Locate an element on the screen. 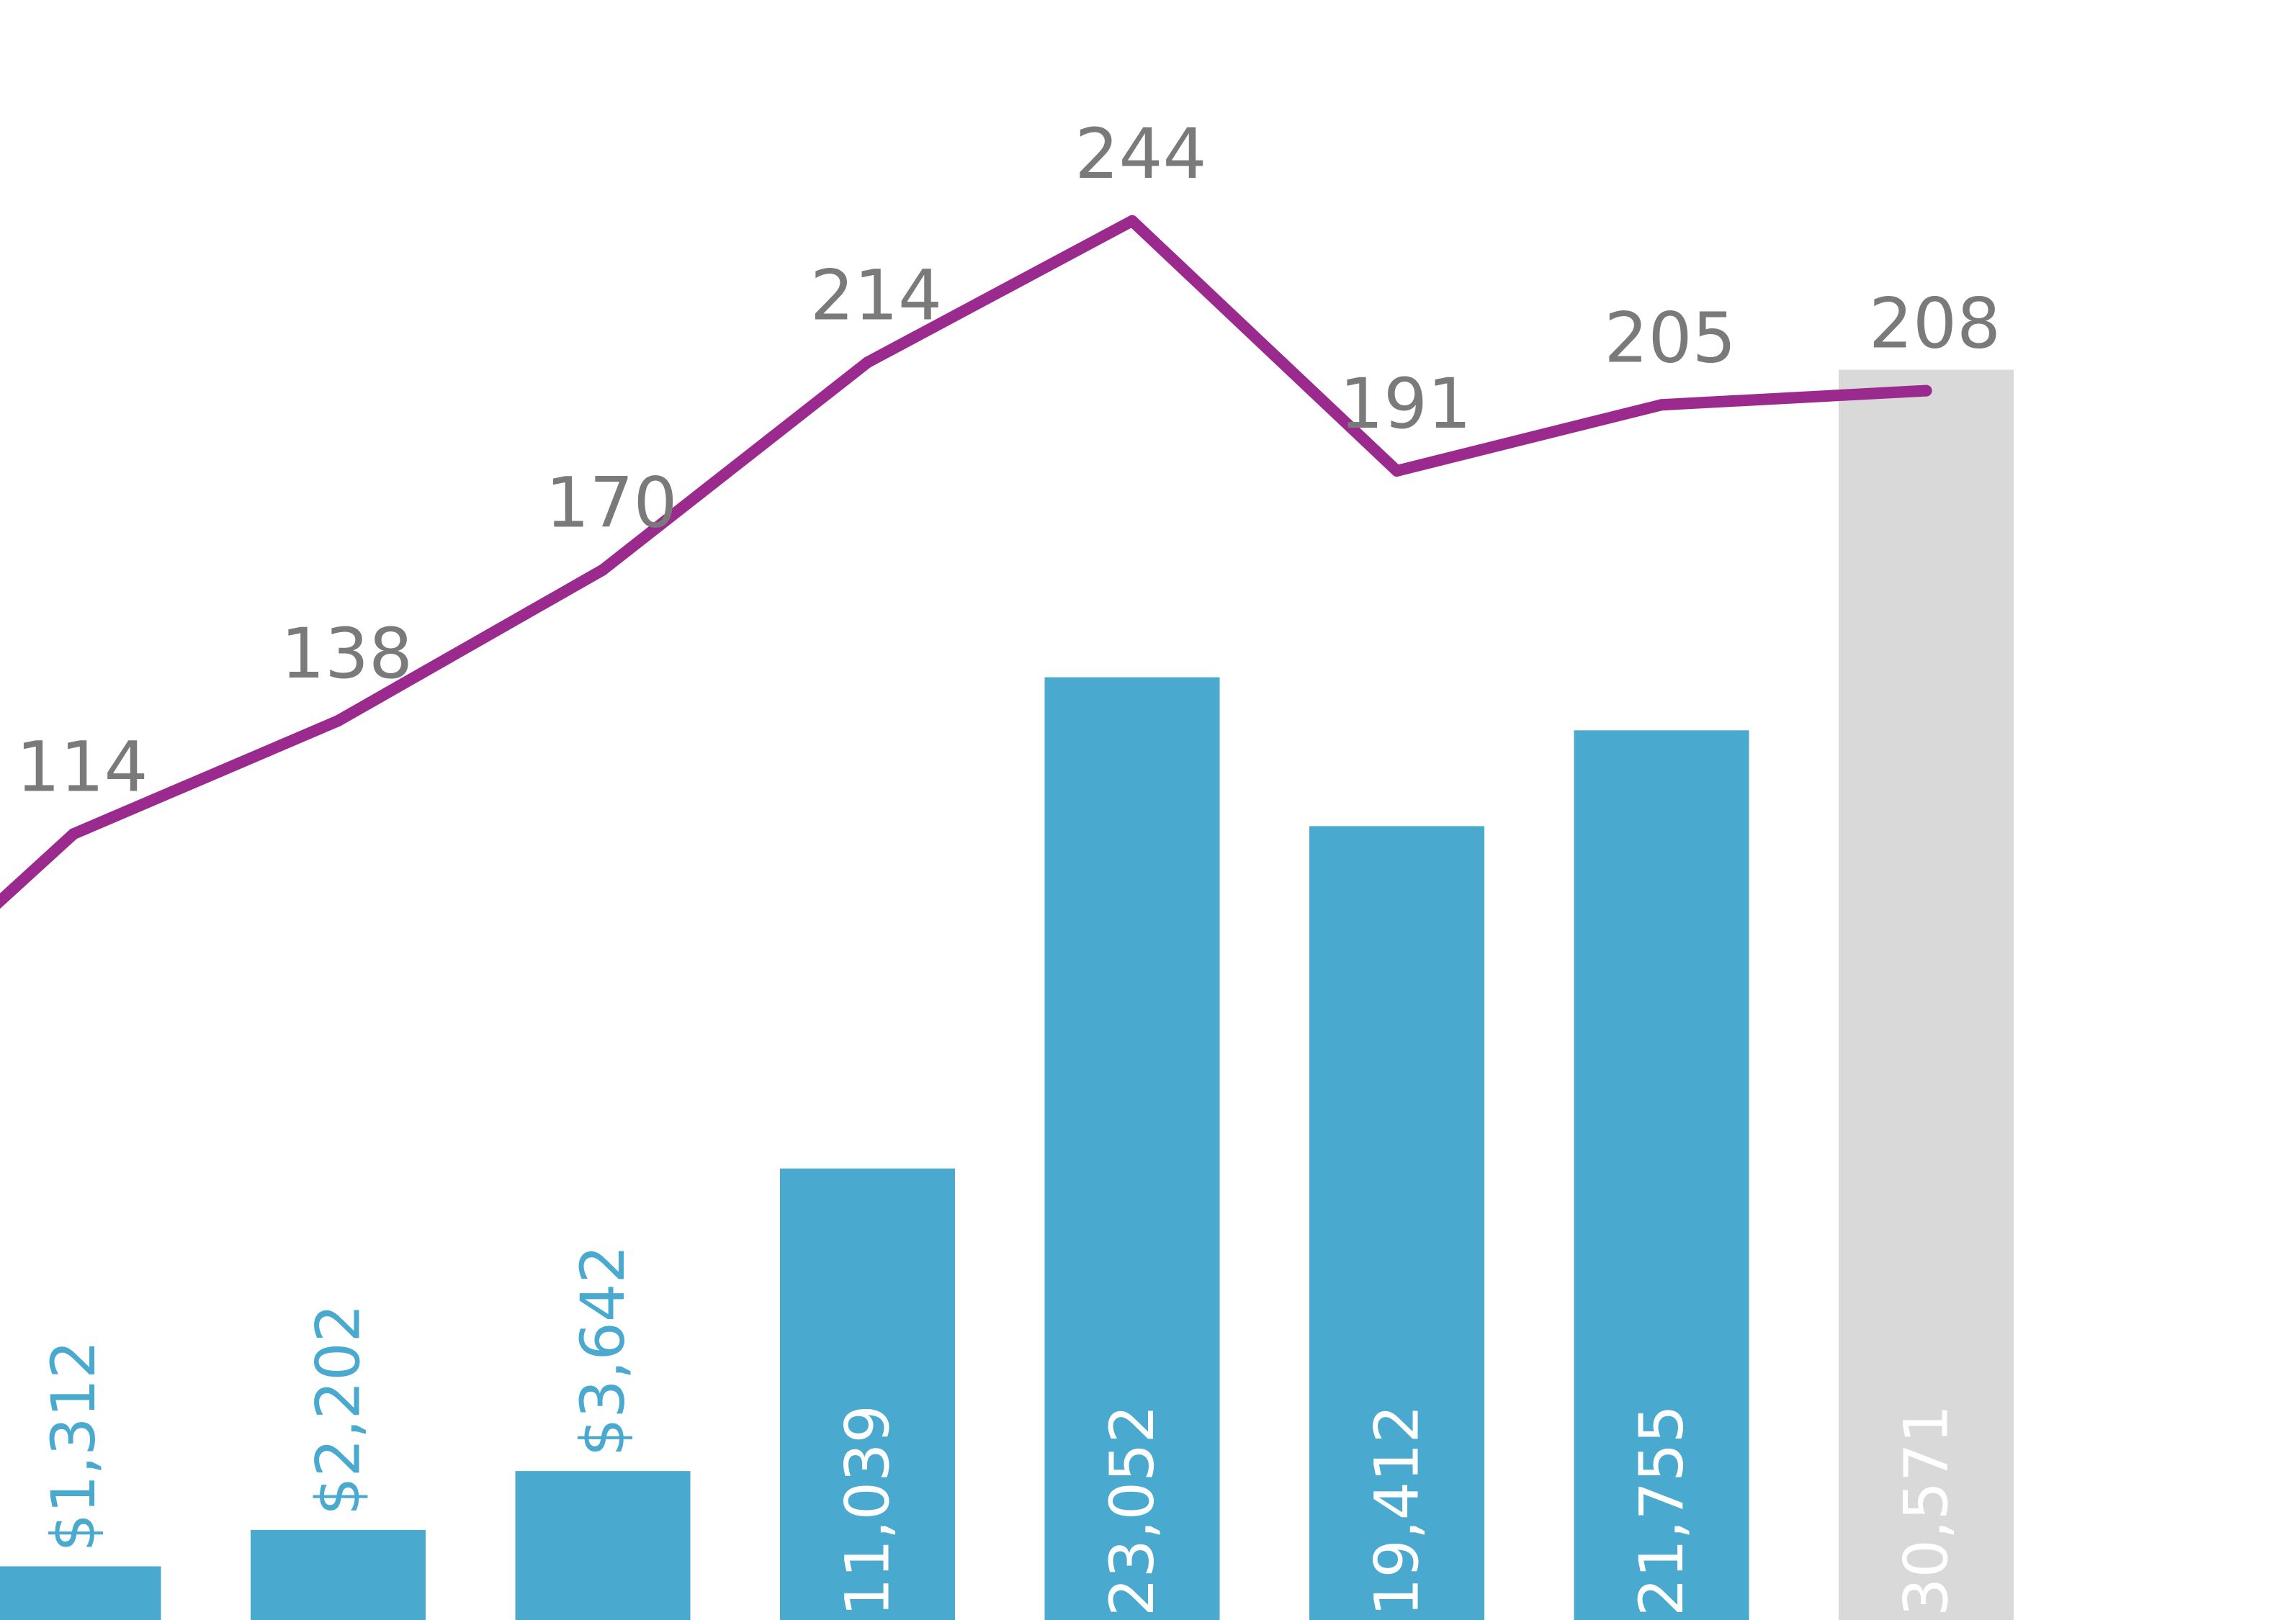  line-label-4: 214 is located at coordinates (876, 295).